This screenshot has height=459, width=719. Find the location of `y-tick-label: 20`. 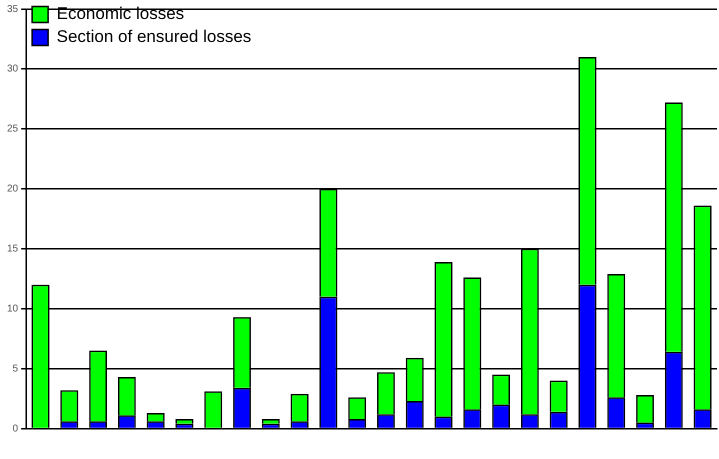

y-tick-label: 20 is located at coordinates (13, 189).